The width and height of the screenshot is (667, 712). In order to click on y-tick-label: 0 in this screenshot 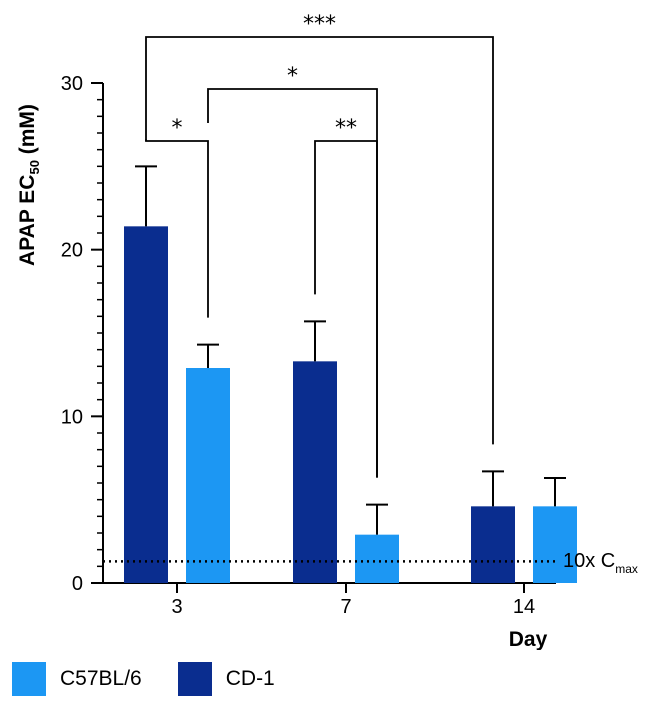, I will do `click(77, 584)`.